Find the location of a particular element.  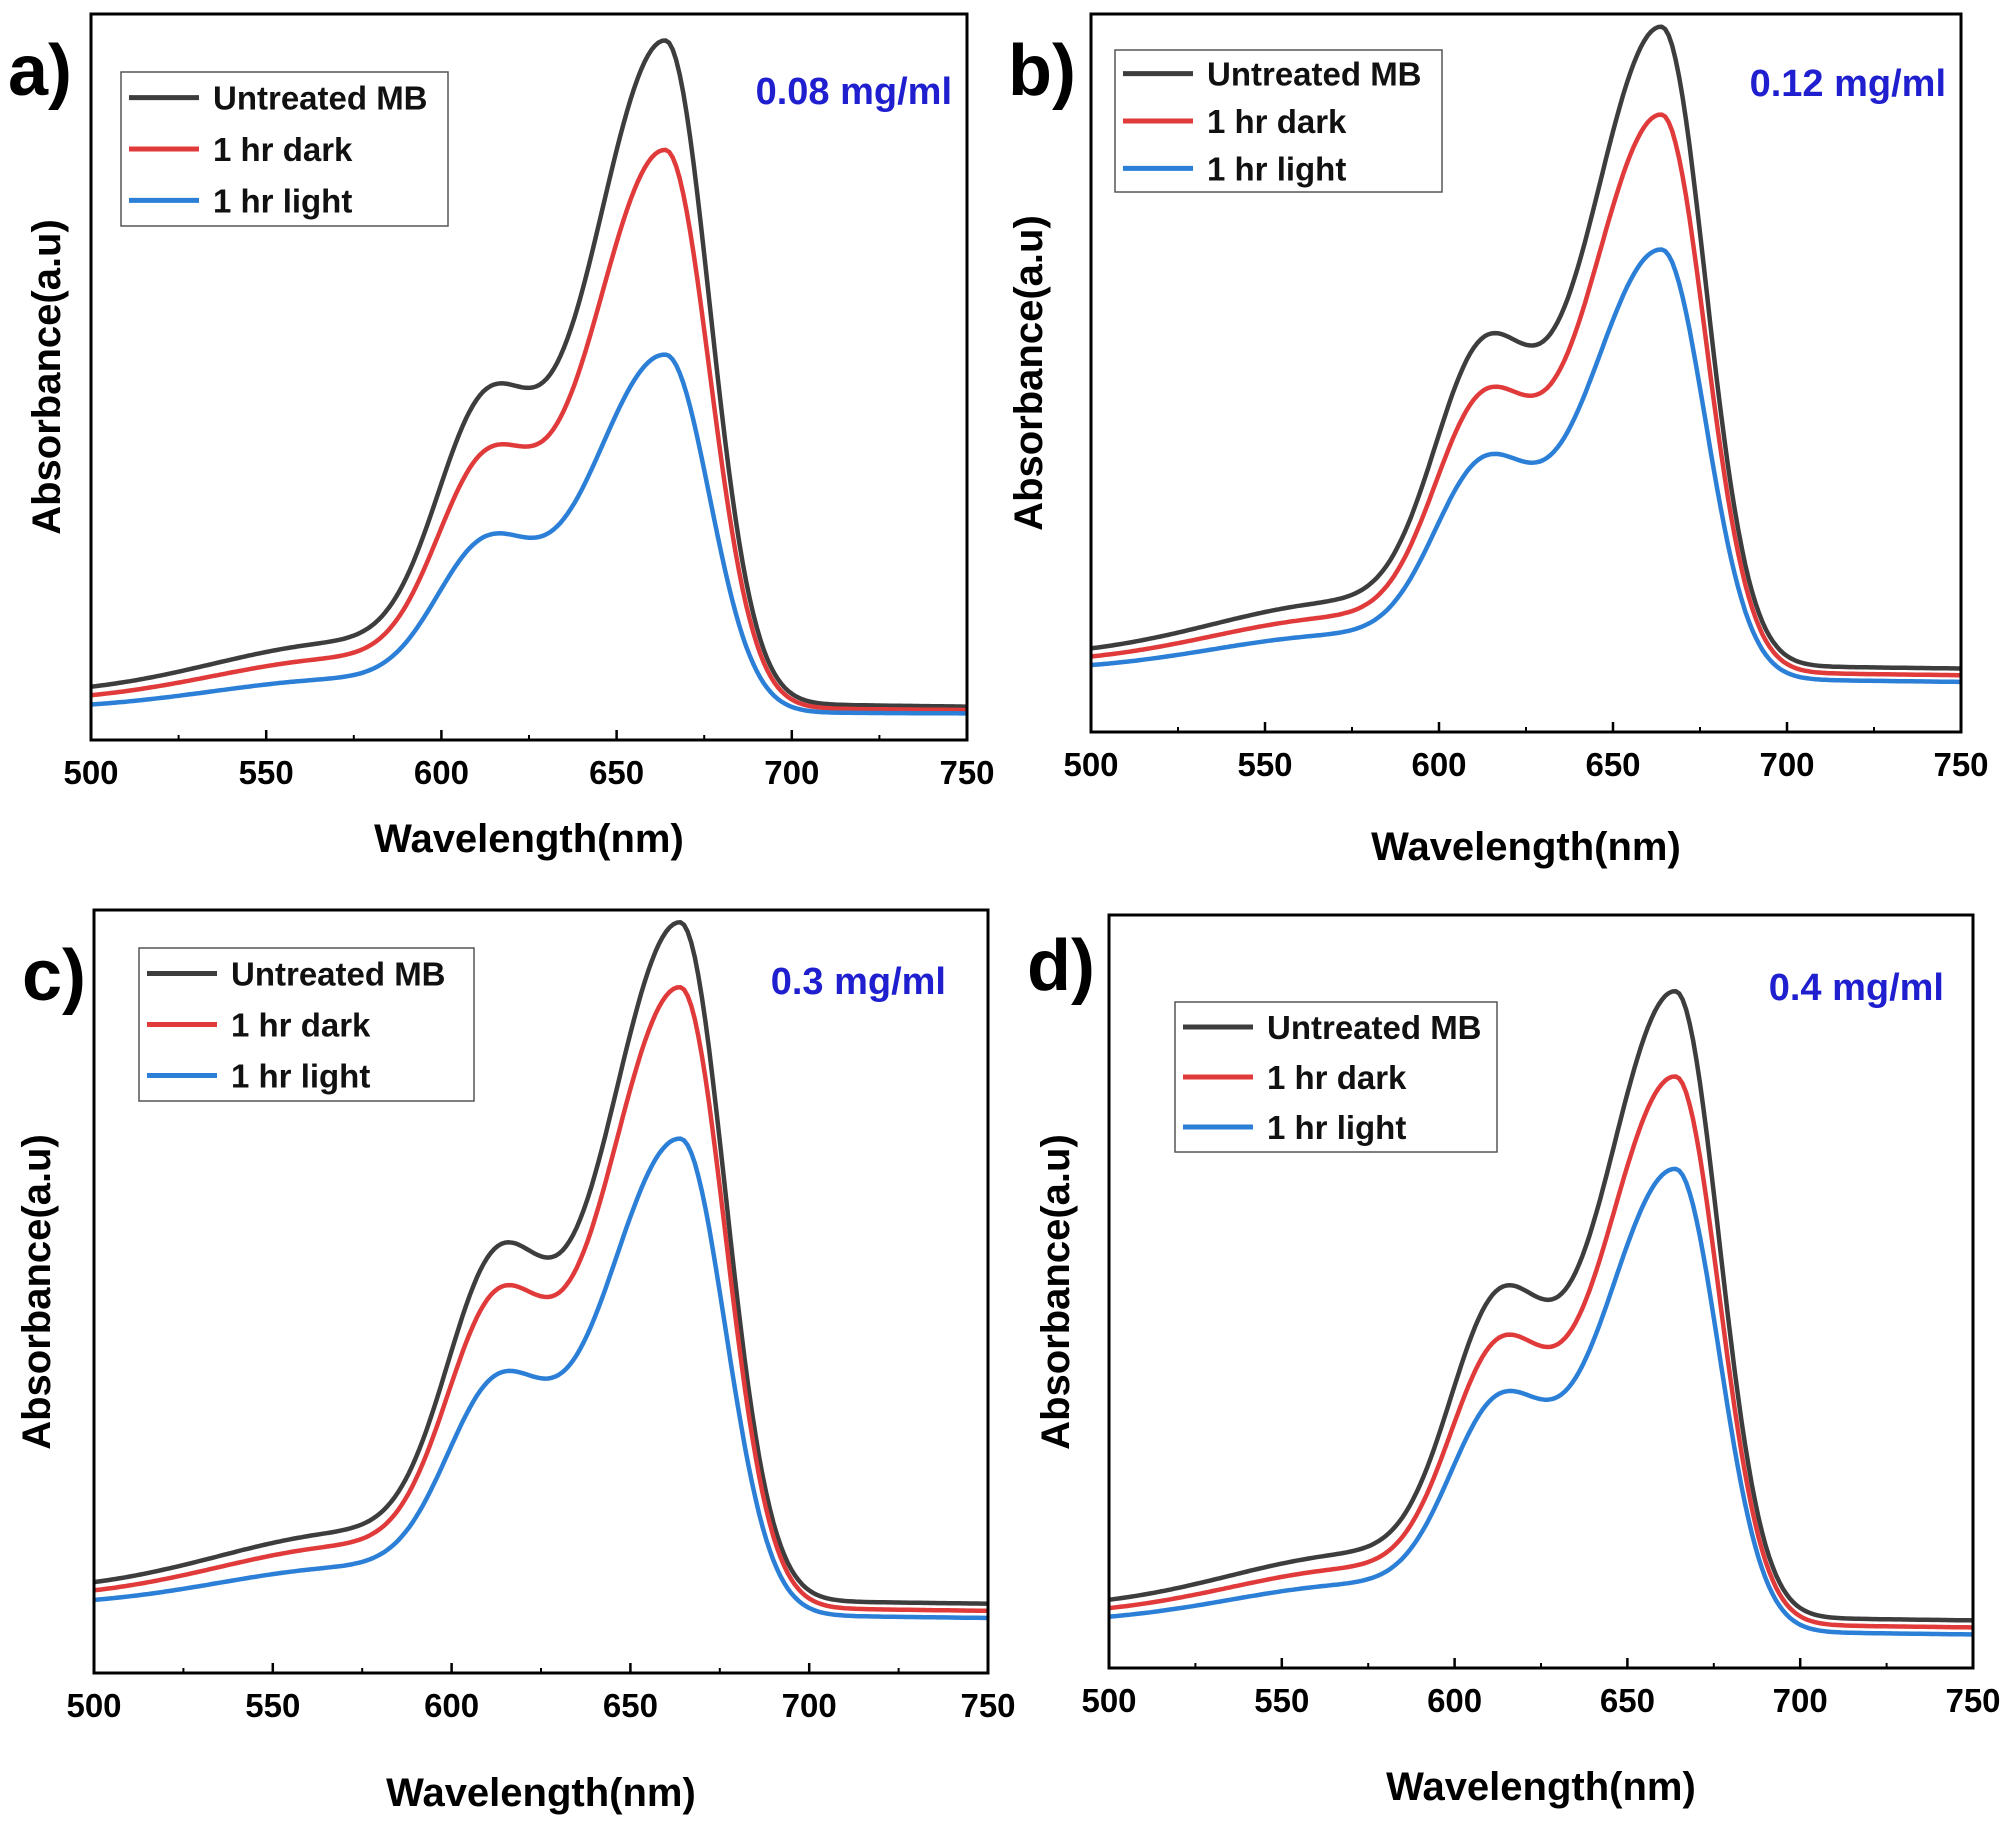

panel-label: b) is located at coordinates (1042, 71).